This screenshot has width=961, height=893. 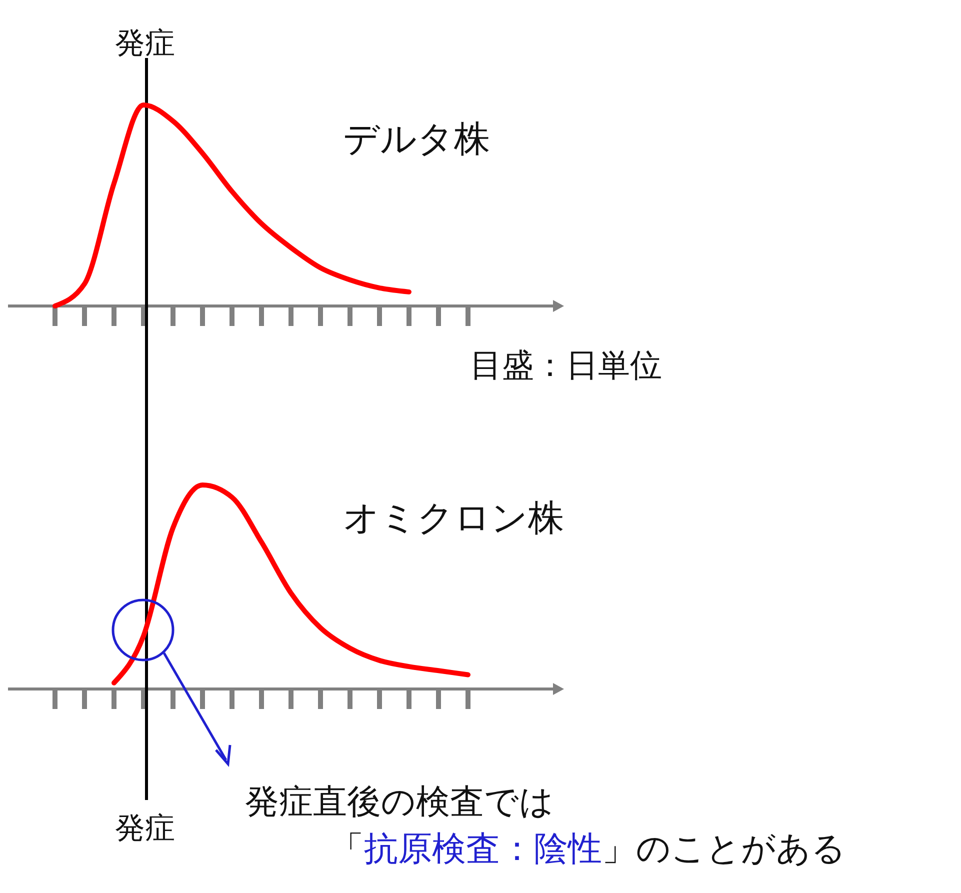 What do you see at coordinates (453, 518) in the screenshot?
I see `text: オミクロン株` at bounding box center [453, 518].